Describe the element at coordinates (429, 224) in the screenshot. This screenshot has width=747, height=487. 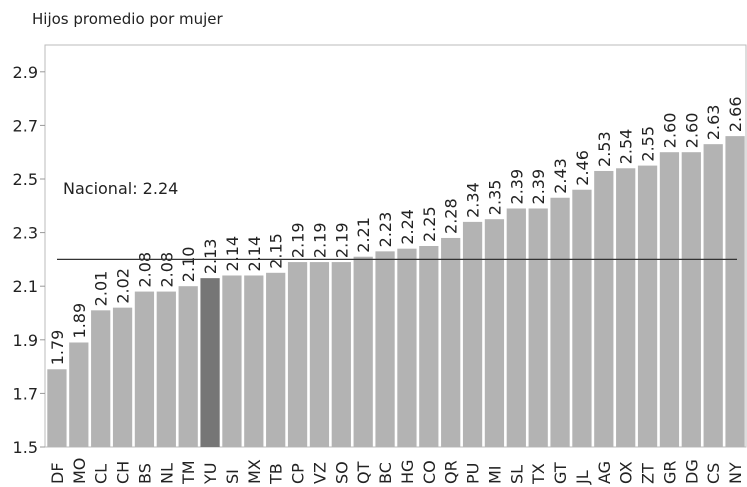
I see `value-label: 2.25` at that location.